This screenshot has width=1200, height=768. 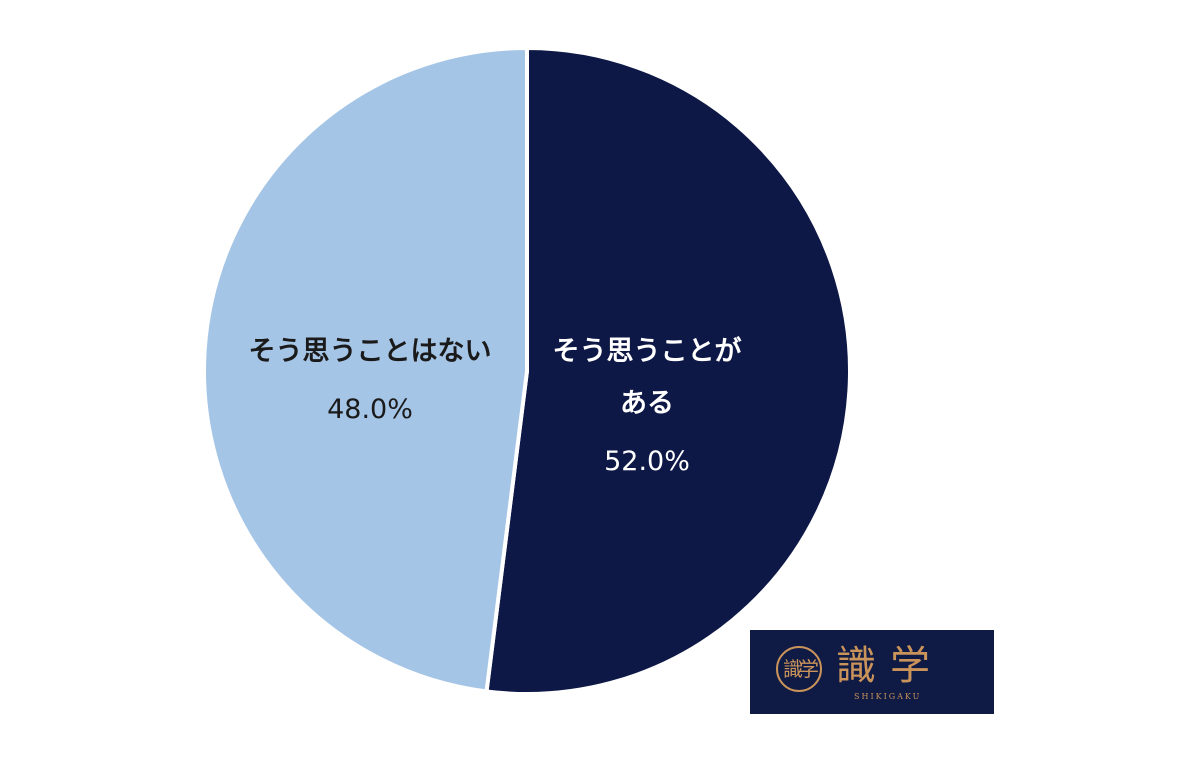 What do you see at coordinates (370, 351) in the screenshot?
I see `slice-2-label-line-1: そう思うことはない` at bounding box center [370, 351].